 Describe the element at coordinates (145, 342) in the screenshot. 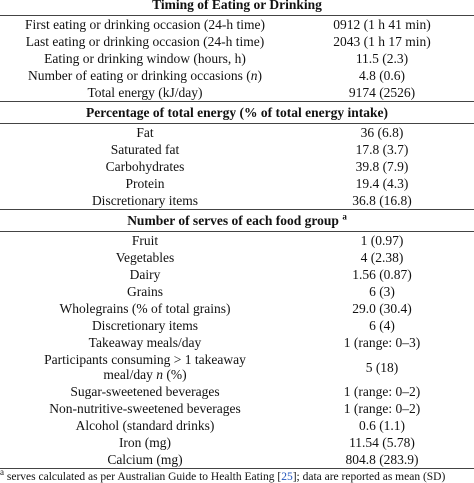

I see `label-text: Takeaway meals/day` at that location.